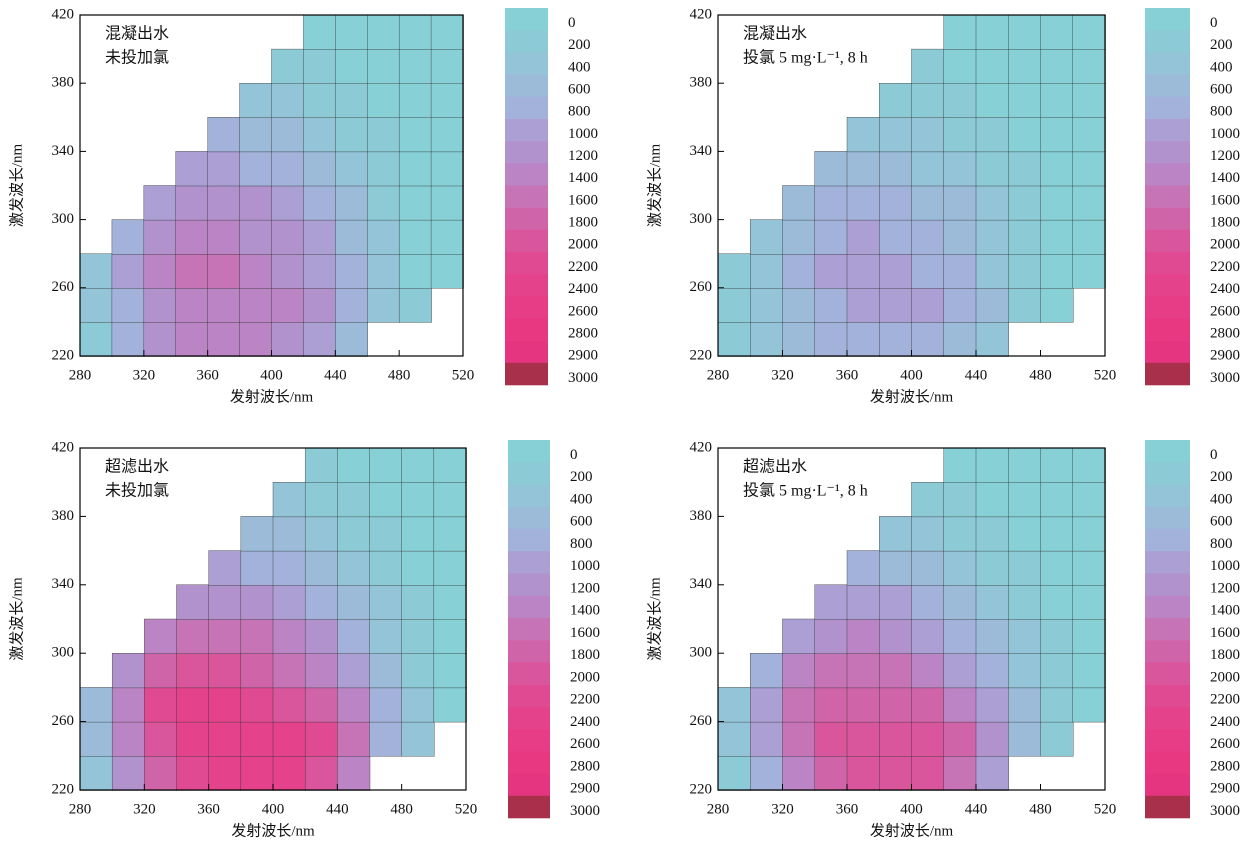 This screenshot has height=849, width=1256. I want to click on colorbar-label: 200, so click(1221, 477).